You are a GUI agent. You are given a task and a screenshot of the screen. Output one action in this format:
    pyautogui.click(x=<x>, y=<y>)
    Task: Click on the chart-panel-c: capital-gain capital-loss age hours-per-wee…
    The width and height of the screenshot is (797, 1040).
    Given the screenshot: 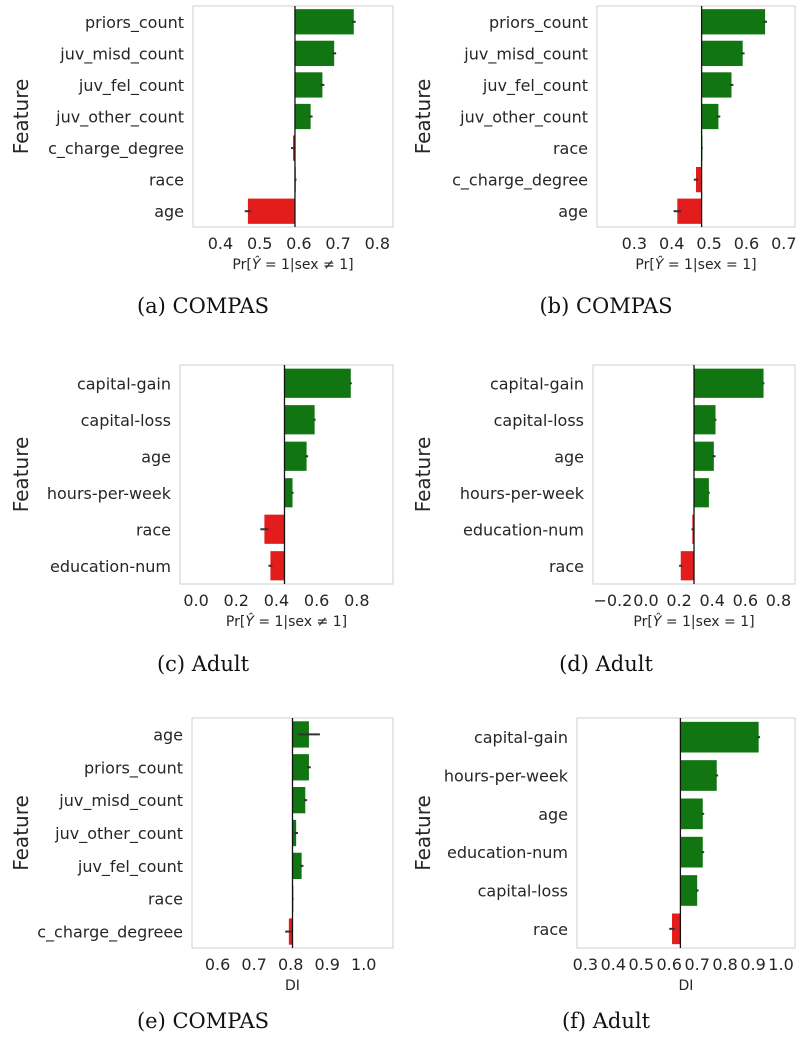 What is the action you would take?
    pyautogui.click(x=201, y=520)
    